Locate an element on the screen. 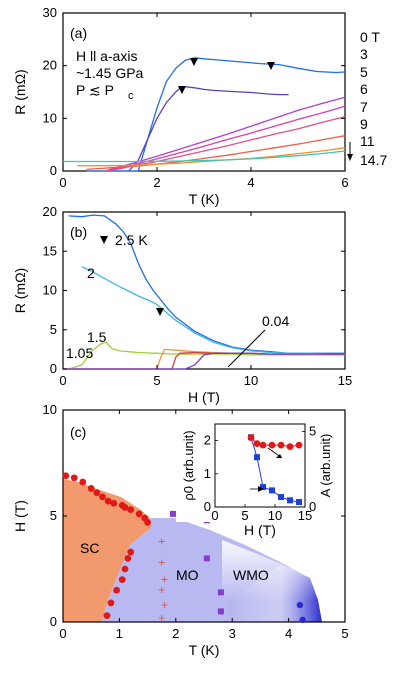 Image resolution: width=415 pixels, height=681 pixels. panel-b-label: (b) is located at coordinates (78, 232).